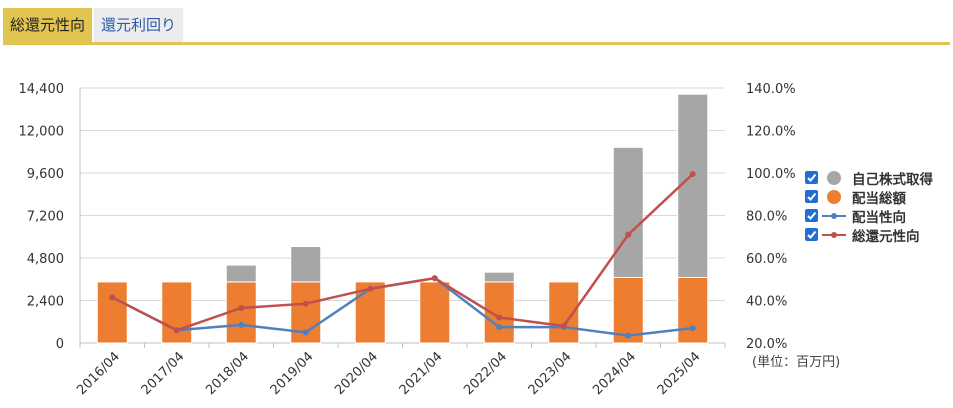 Image resolution: width=953 pixels, height=408 pixels. Describe the element at coordinates (679, 373) in the screenshot. I see `x-tick-label: 2025/04` at that location.